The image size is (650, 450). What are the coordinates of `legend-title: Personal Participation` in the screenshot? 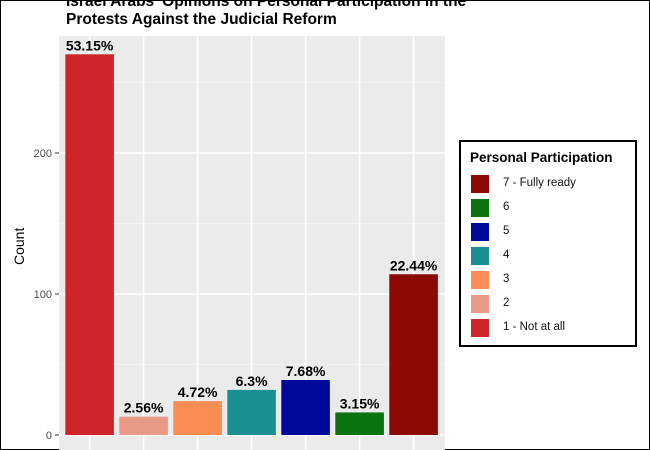 It's located at (541, 157).